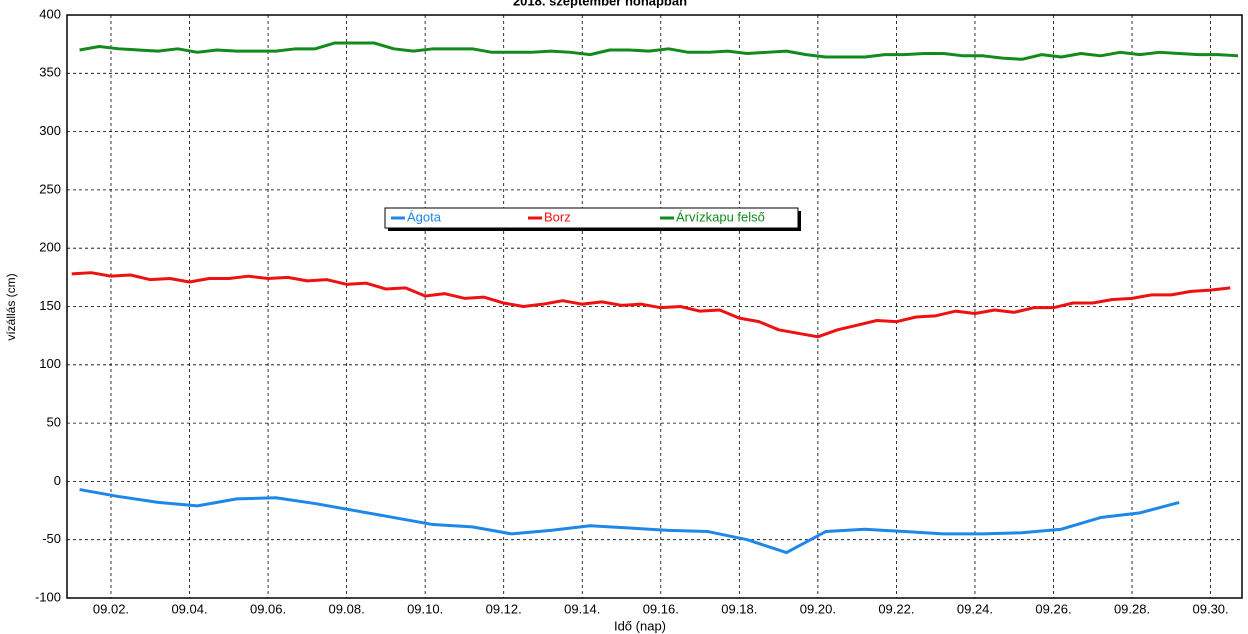 Image resolution: width=1248 pixels, height=634 pixels. What do you see at coordinates (268, 608) in the screenshot?
I see `x-tick-label: 09.06.` at bounding box center [268, 608].